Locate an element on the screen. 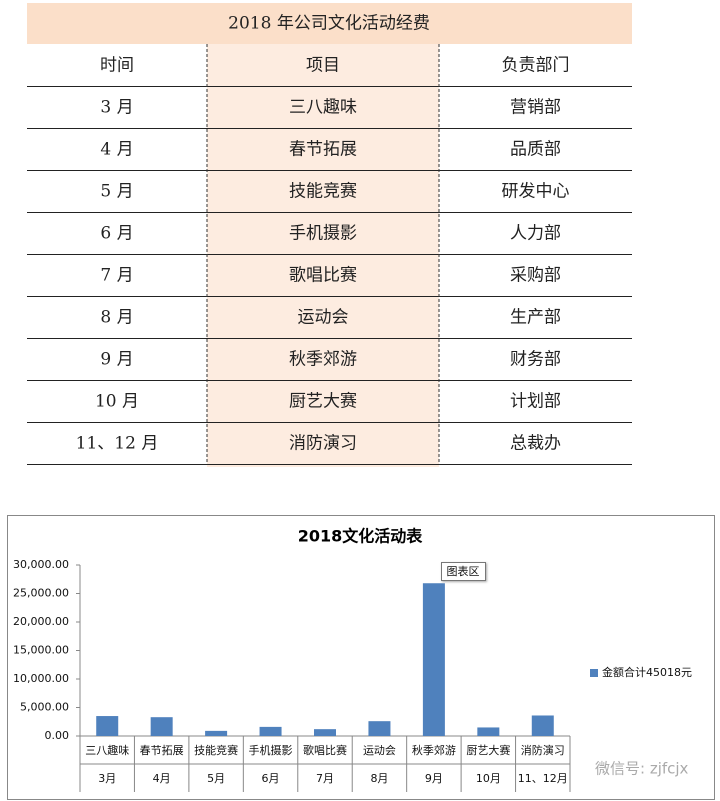 Image resolution: width=720 pixels, height=801 pixels. table-cell: 7 月 is located at coordinates (116, 276).